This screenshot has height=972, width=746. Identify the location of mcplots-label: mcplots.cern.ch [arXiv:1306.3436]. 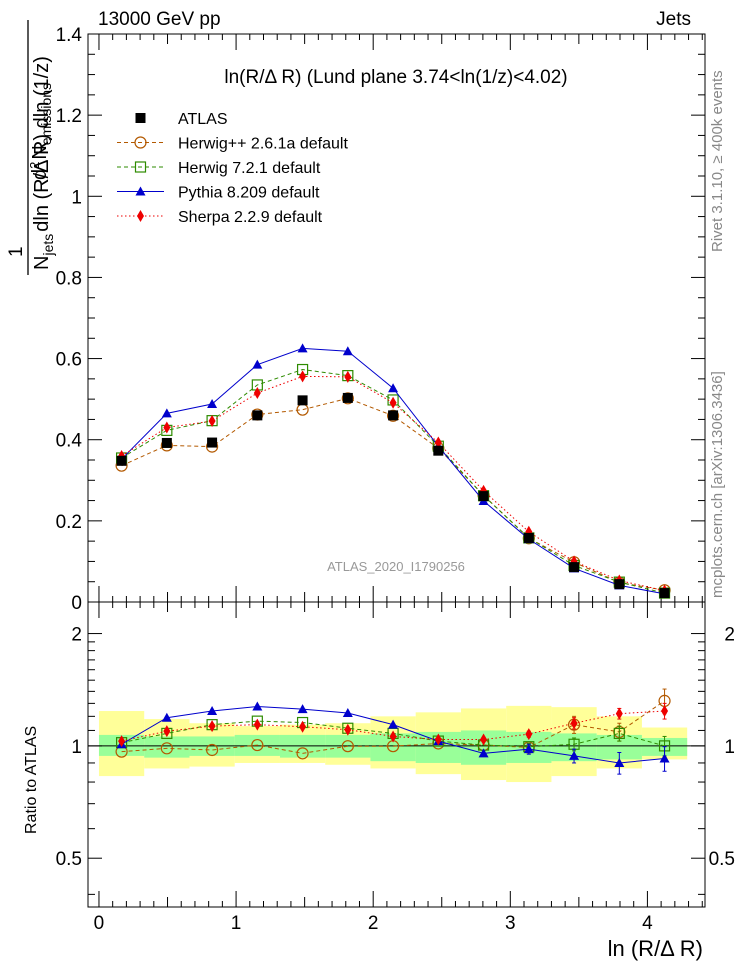
(717, 484).